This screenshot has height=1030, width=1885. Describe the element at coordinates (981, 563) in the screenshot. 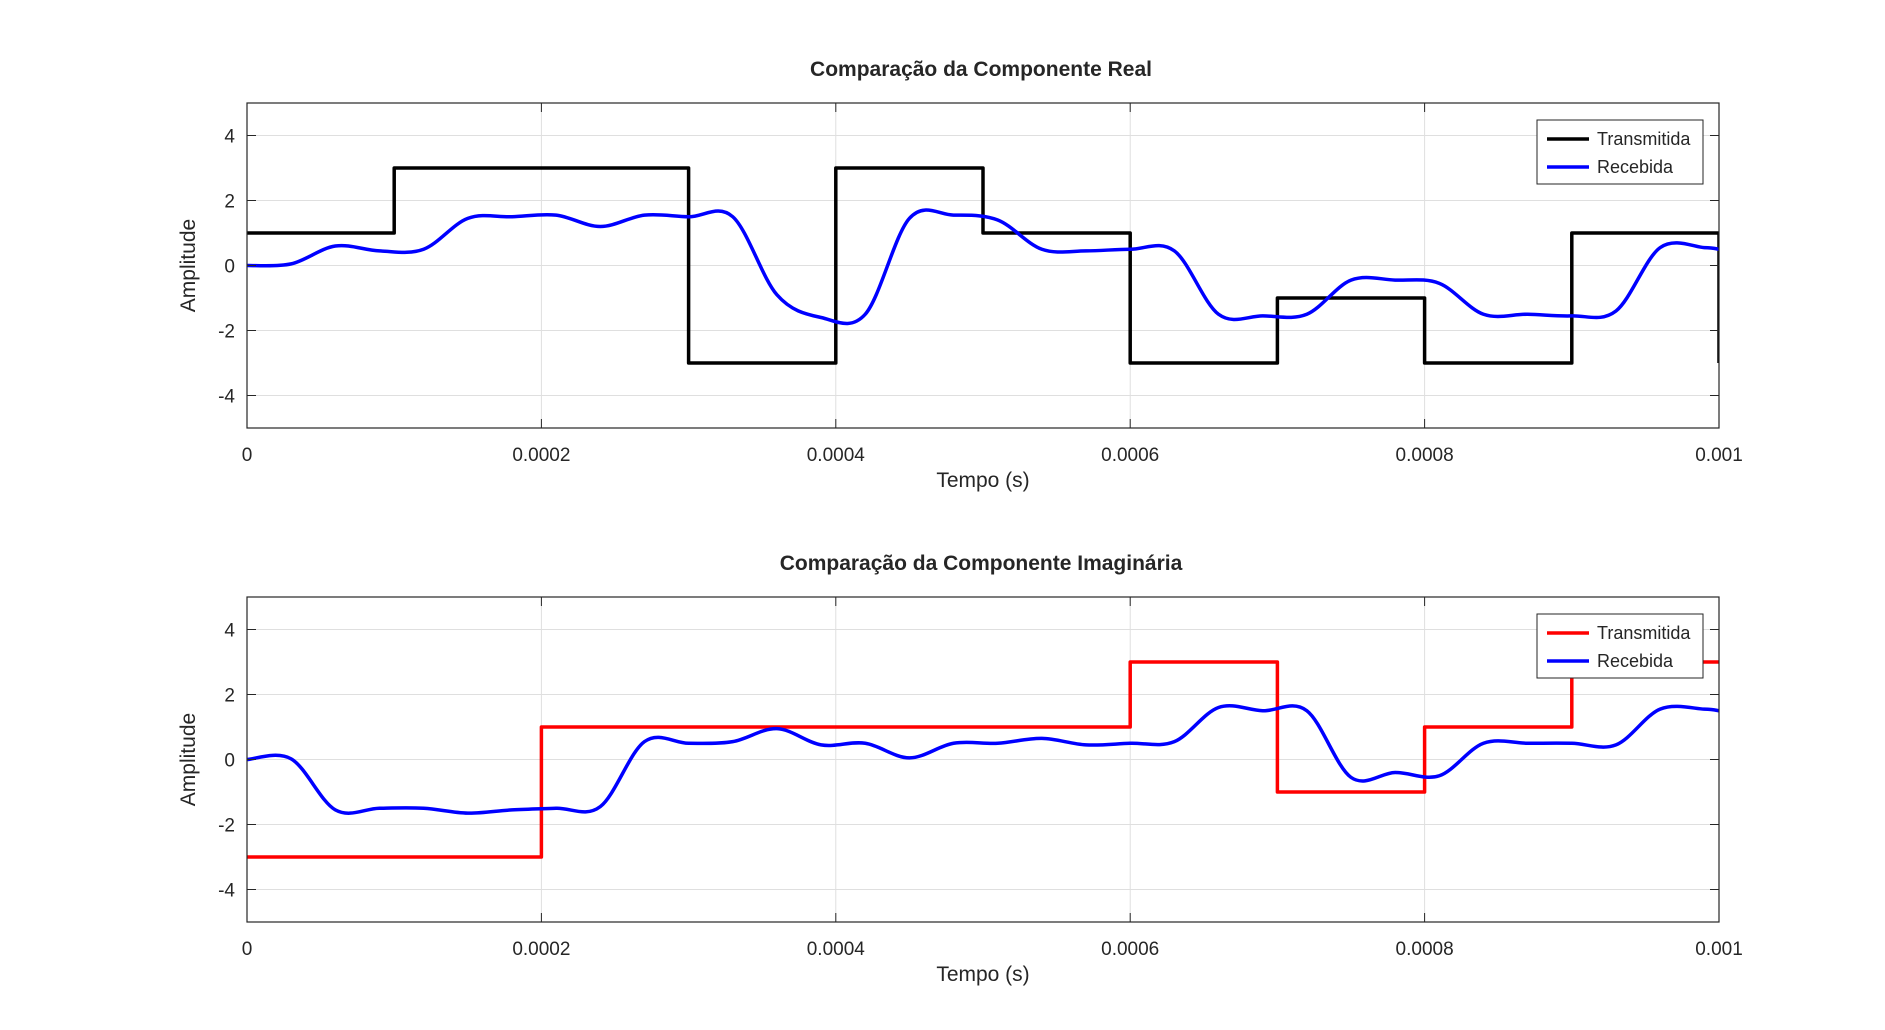

I see `chart-title: Comparação da Componente Imaginária` at that location.